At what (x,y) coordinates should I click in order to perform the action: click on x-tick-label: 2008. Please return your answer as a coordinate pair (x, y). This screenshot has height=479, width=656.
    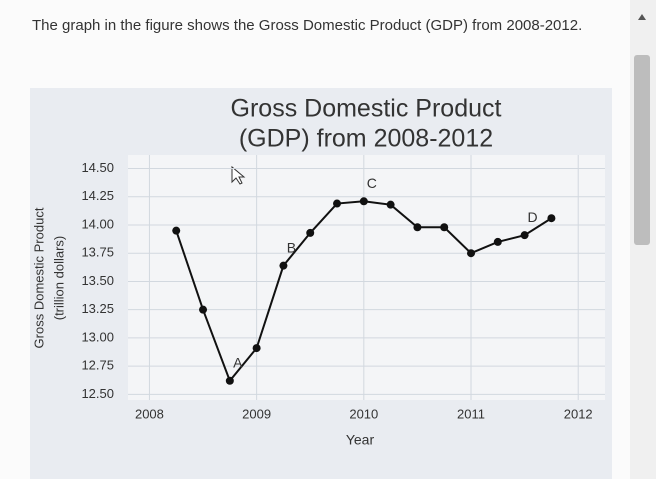
    Looking at the image, I should click on (149, 413).